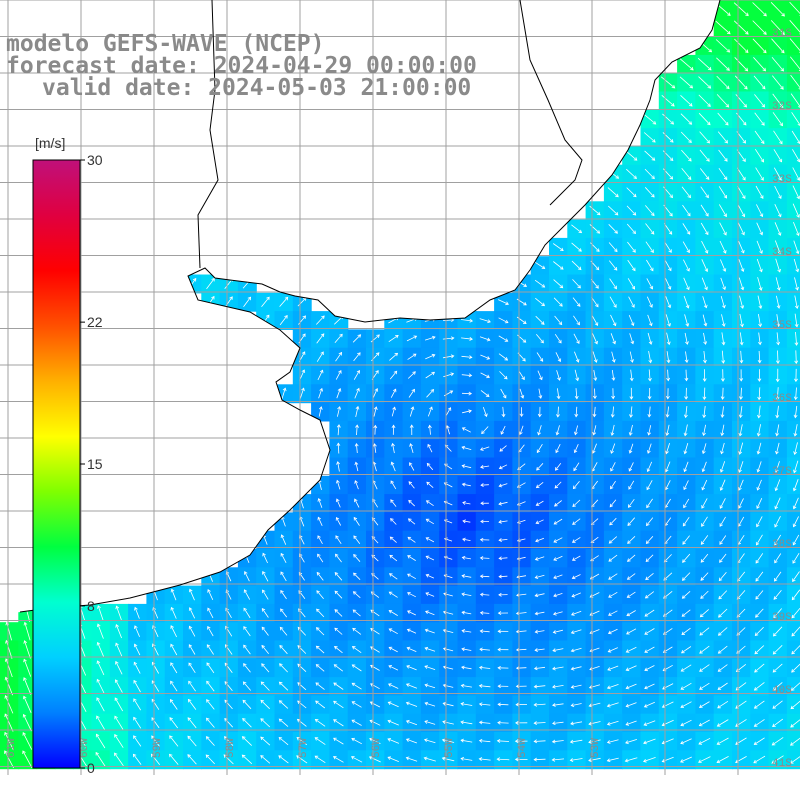  What do you see at coordinates (91, 606) in the screenshot?
I see `colorbar-tick-label: 8` at bounding box center [91, 606].